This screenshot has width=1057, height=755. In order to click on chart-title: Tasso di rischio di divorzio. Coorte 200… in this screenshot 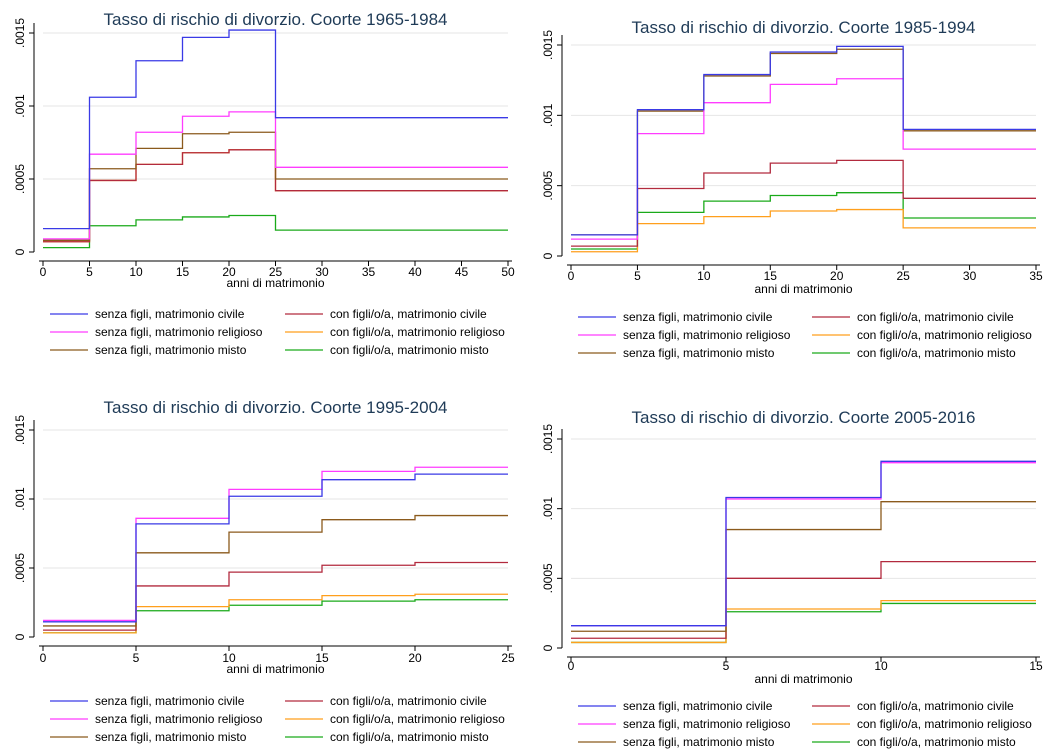, I will do `click(804, 417)`.